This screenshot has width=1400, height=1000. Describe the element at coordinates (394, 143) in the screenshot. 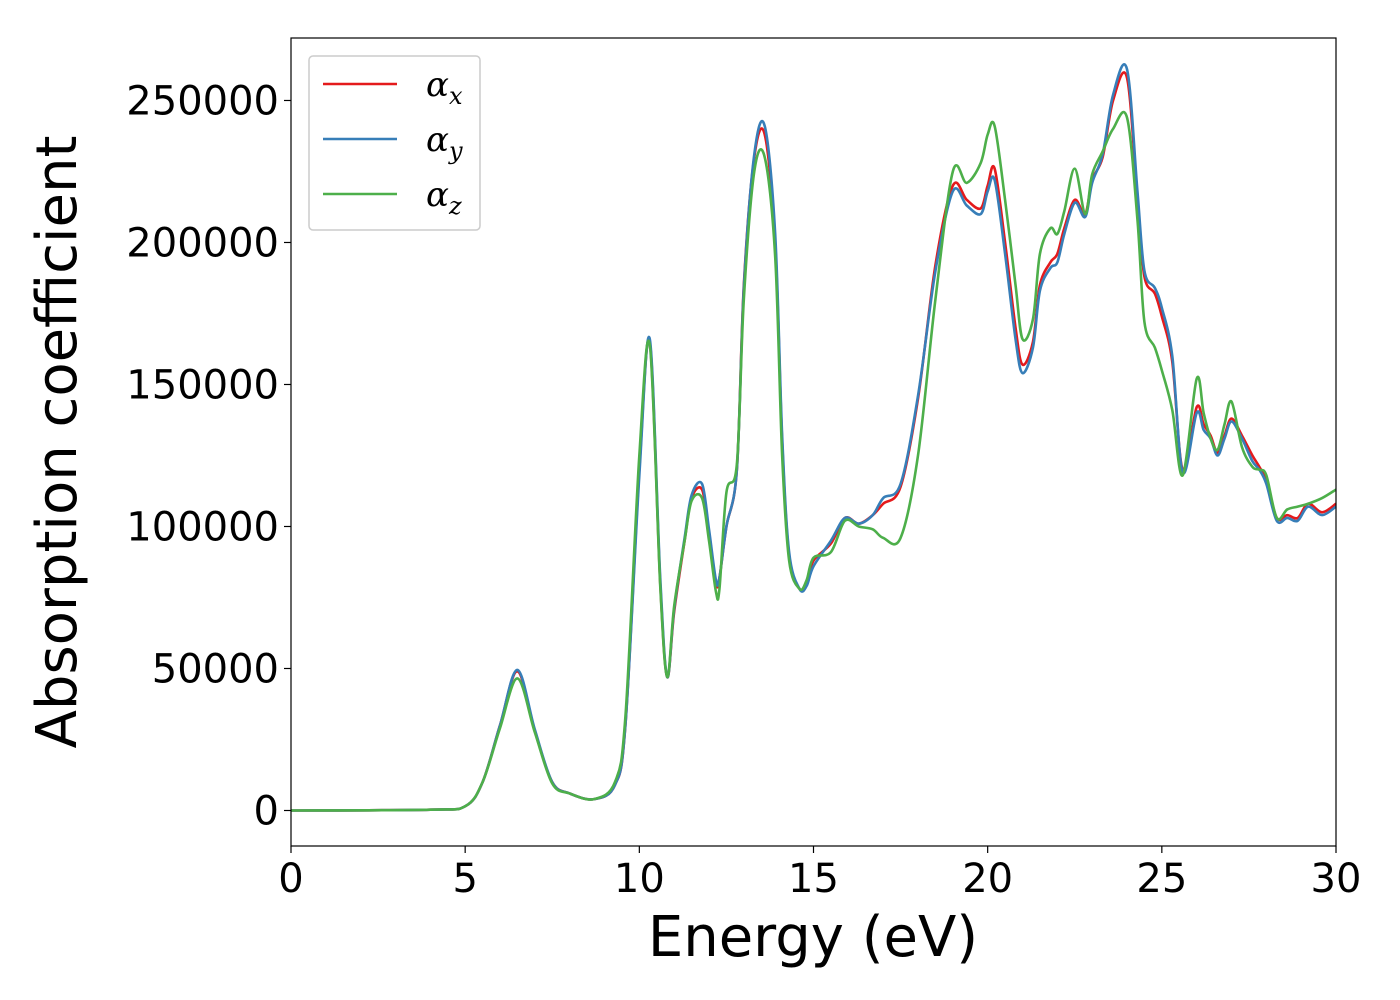

I see `legend-box` at that location.